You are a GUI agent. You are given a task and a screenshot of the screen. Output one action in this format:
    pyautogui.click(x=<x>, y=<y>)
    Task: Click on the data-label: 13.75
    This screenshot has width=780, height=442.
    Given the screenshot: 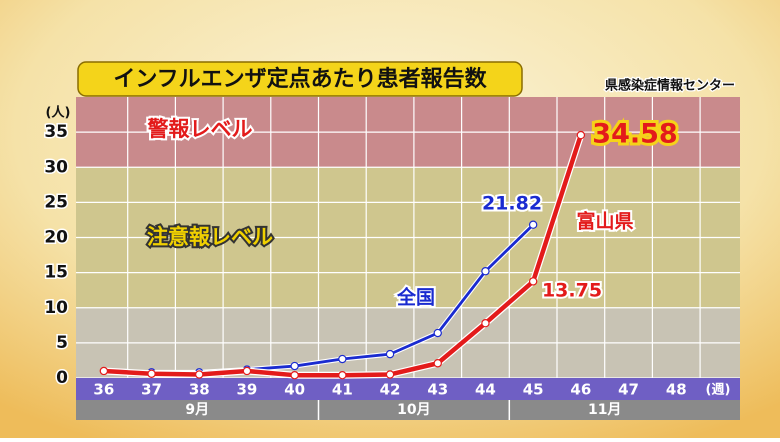 What is the action you would take?
    pyautogui.click(x=572, y=291)
    